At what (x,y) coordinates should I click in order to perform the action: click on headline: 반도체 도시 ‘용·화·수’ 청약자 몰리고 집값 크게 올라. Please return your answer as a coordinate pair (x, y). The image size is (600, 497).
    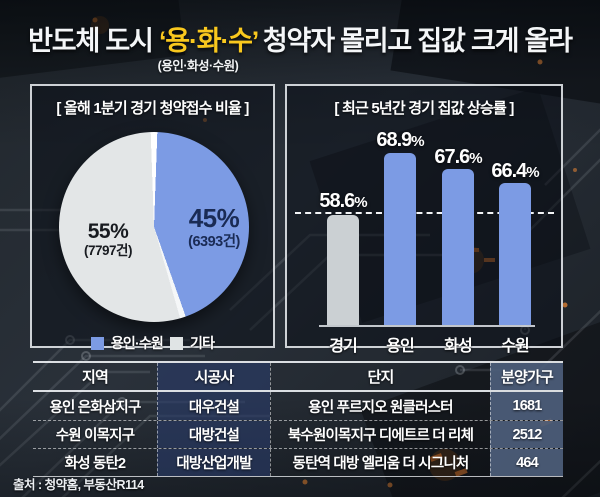
    Looking at the image, I should click on (300, 38).